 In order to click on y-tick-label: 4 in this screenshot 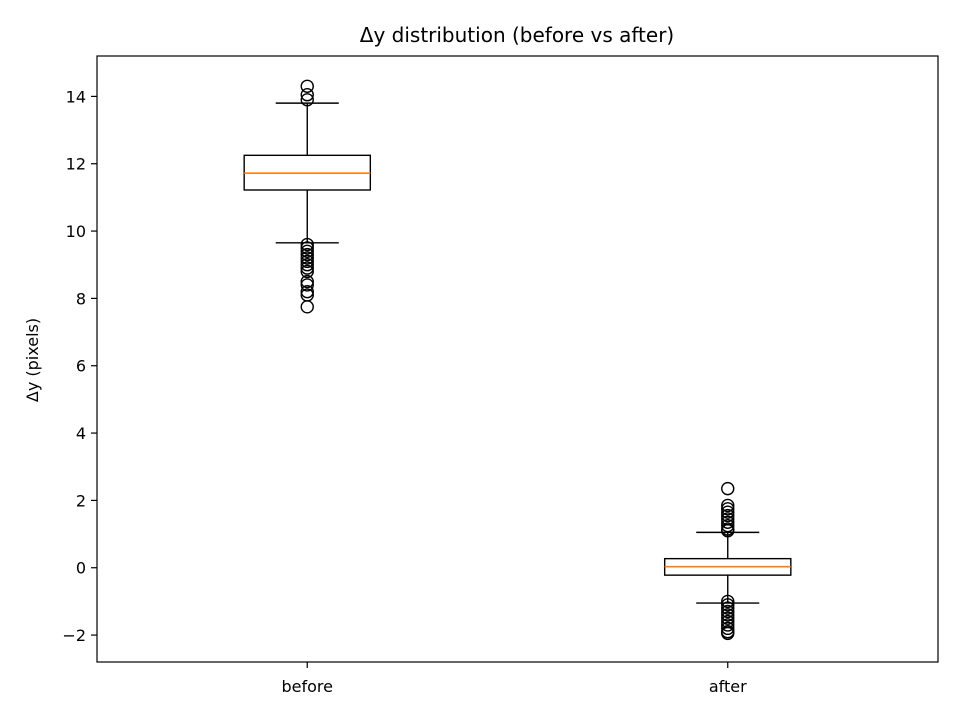, I will do `click(81, 433)`.